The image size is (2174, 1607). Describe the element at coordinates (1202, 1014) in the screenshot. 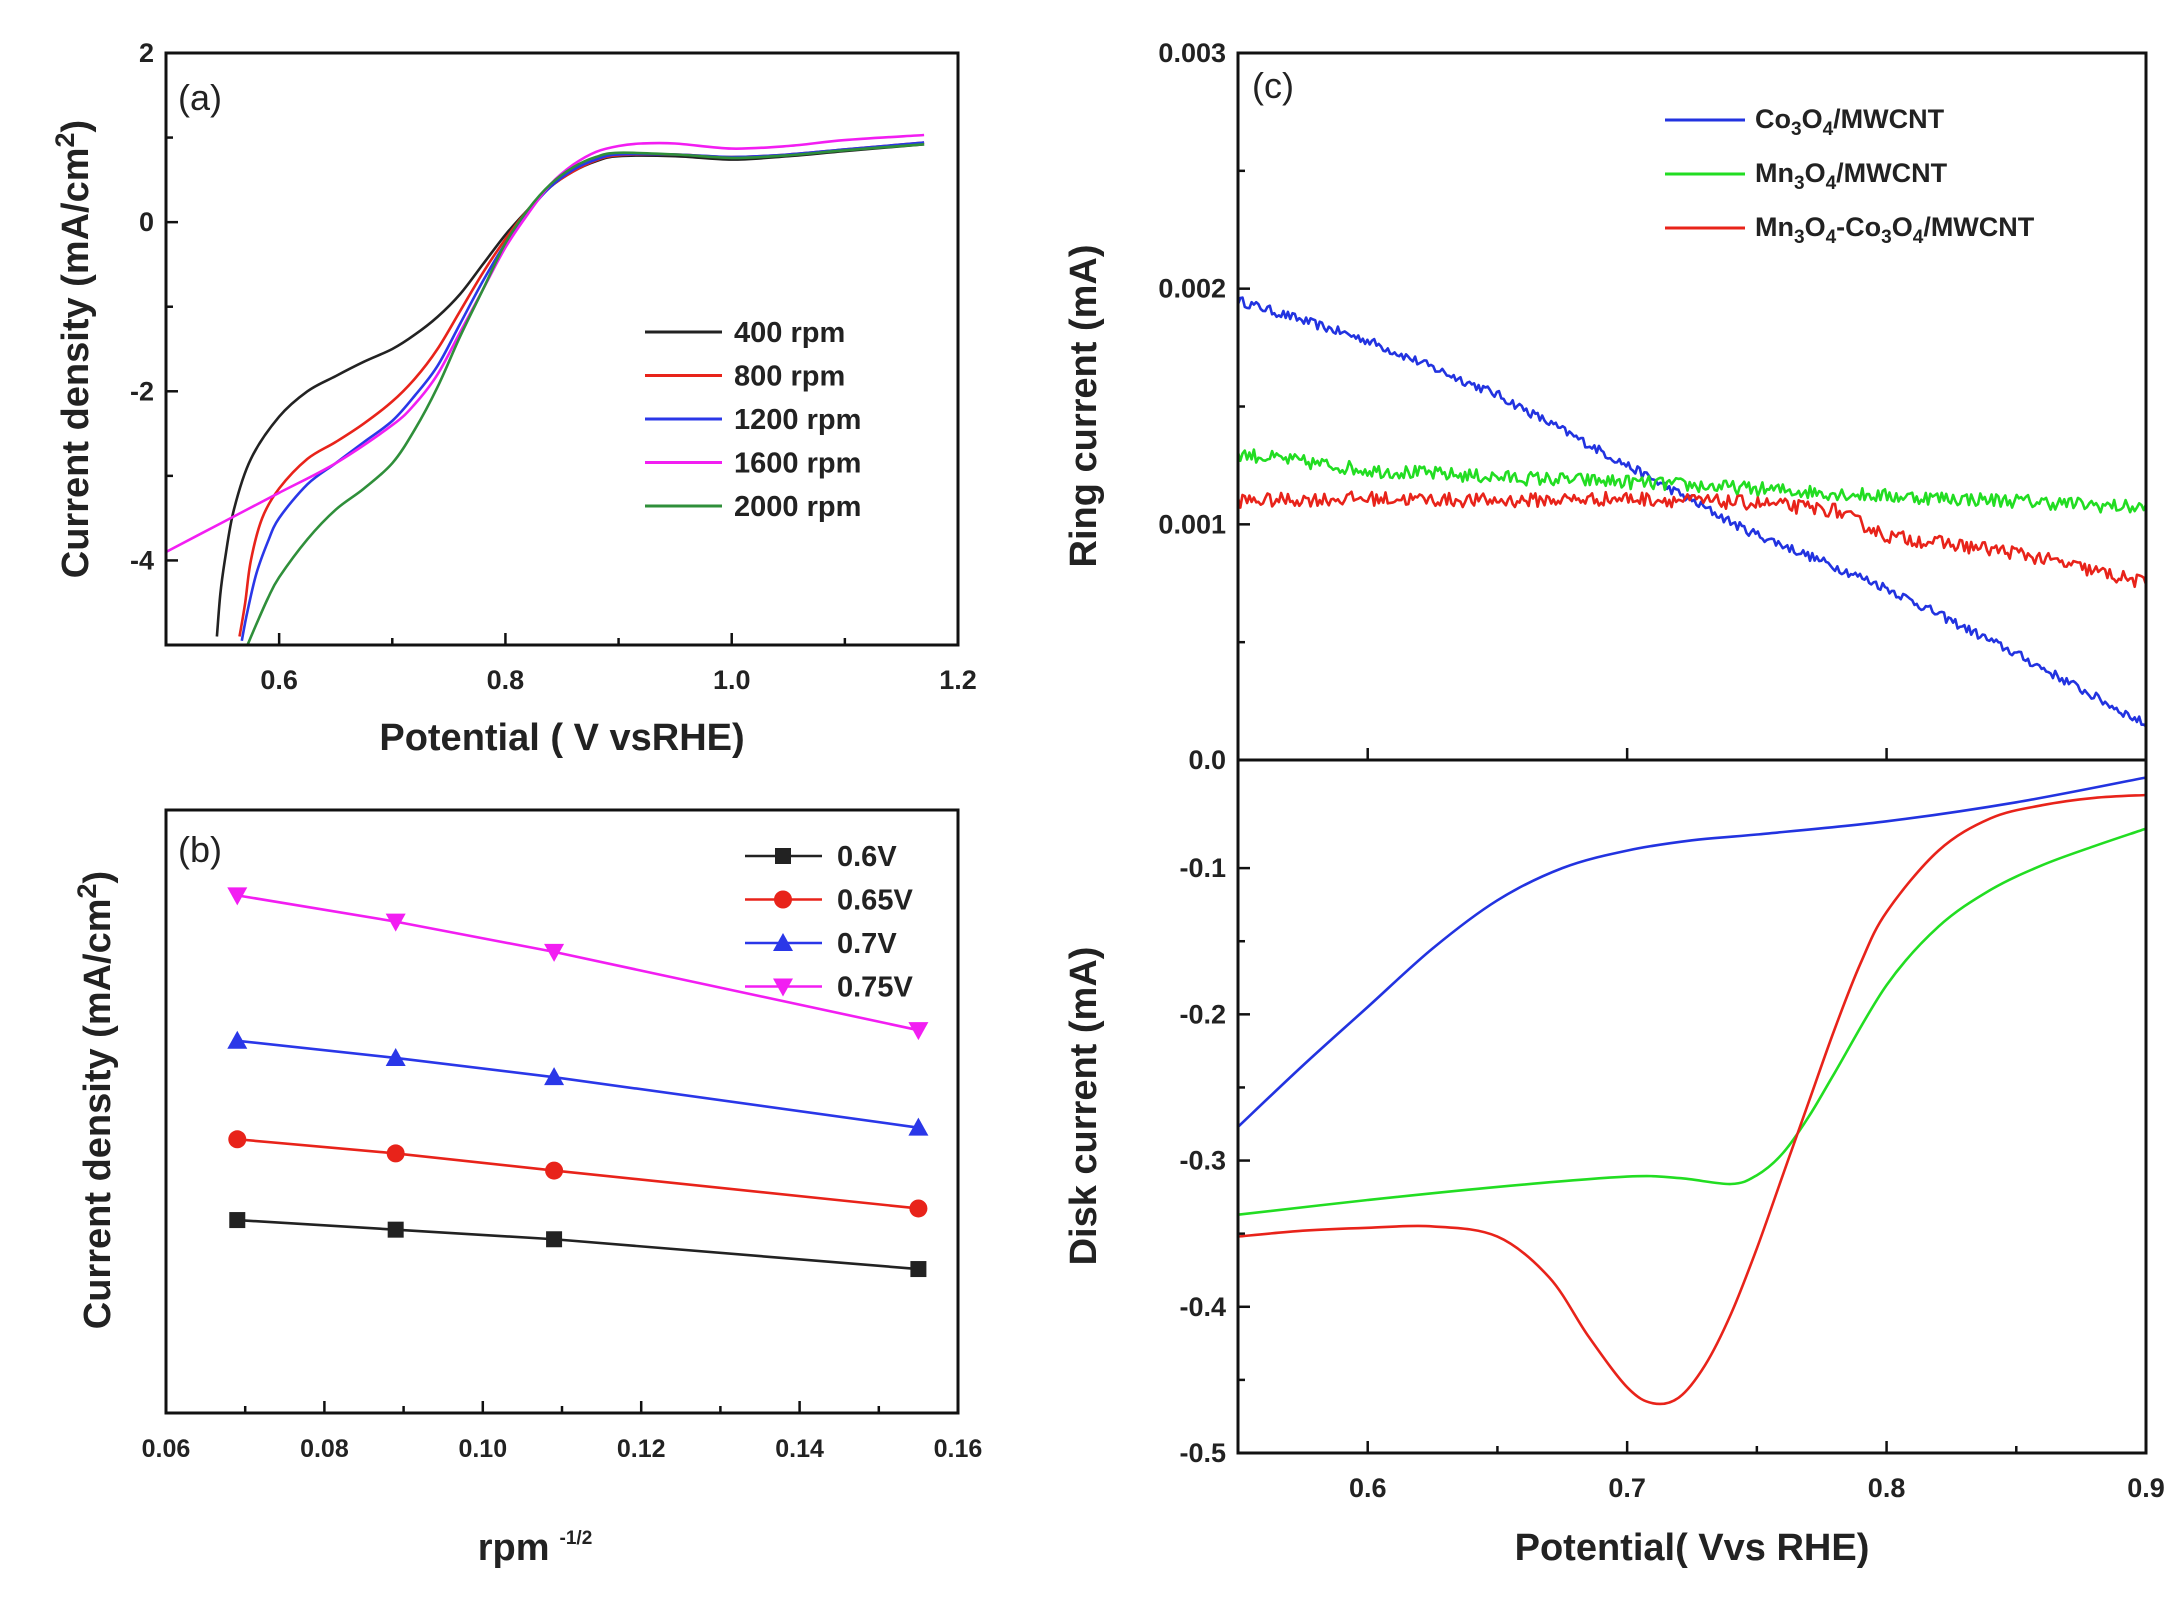

I see `panel-c-bottom-y-tick-label-1: -0.2` at that location.